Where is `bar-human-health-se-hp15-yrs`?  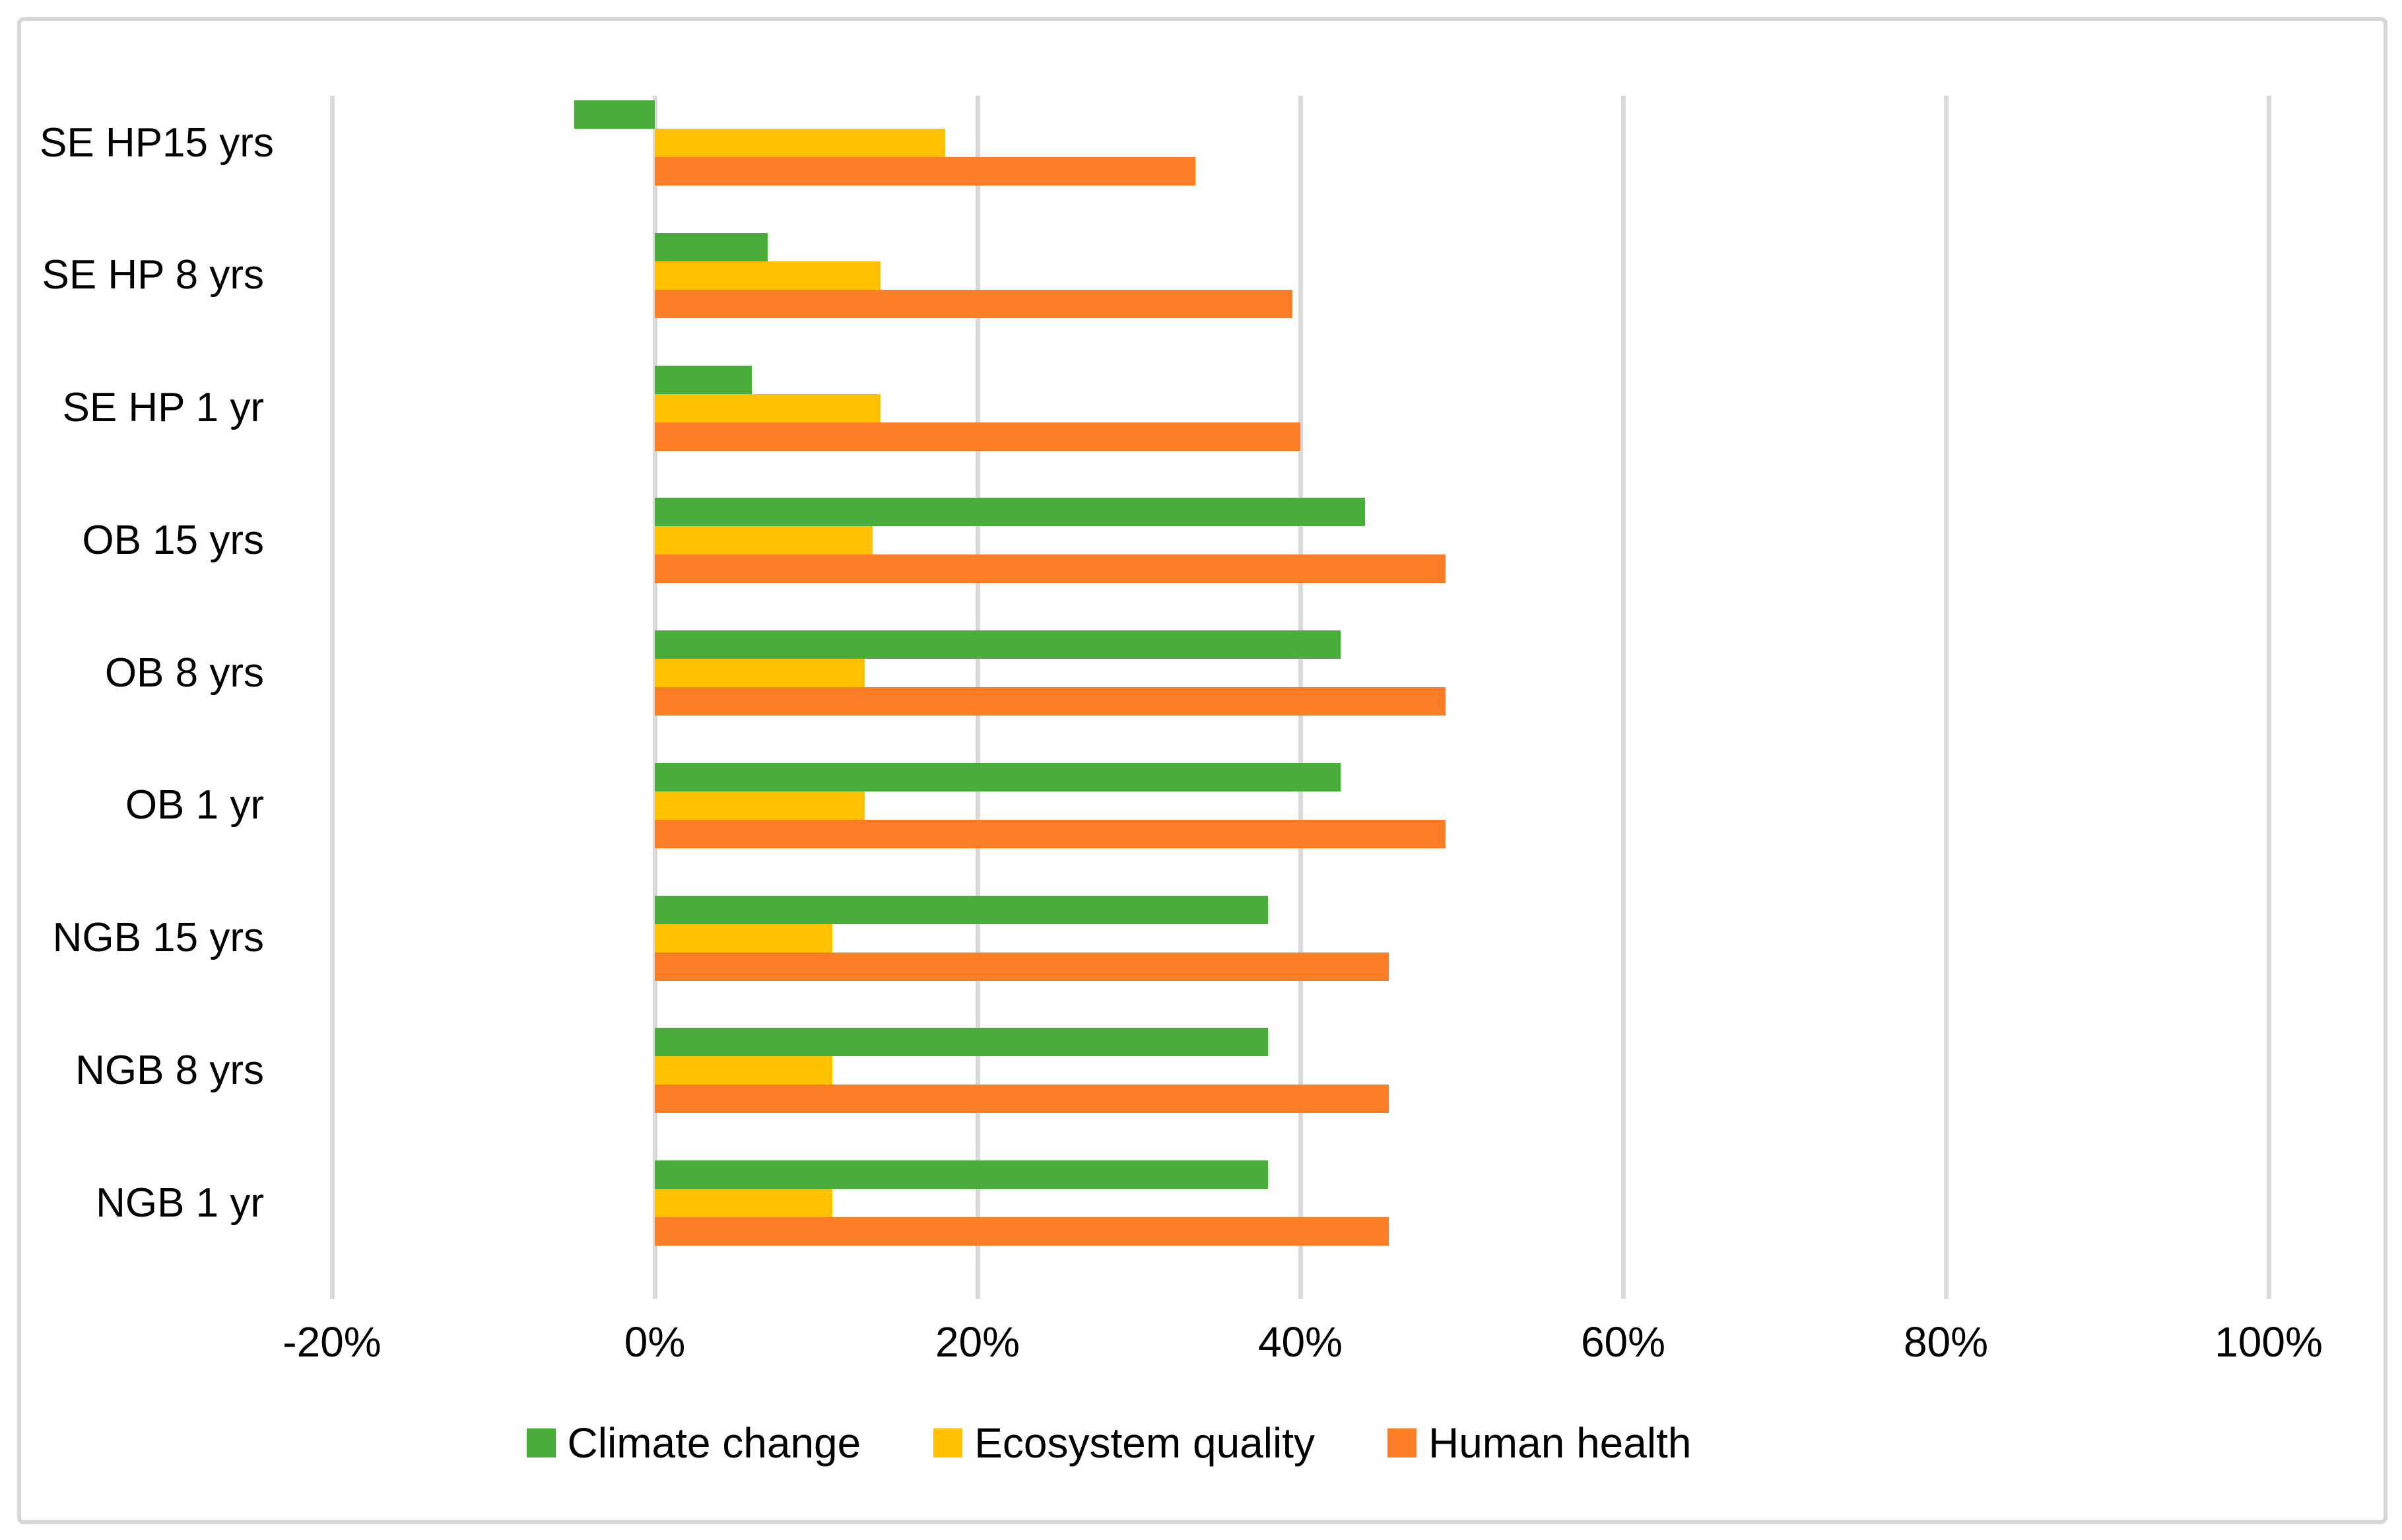
bar-human-health-se-hp15-yrs is located at coordinates (925, 171).